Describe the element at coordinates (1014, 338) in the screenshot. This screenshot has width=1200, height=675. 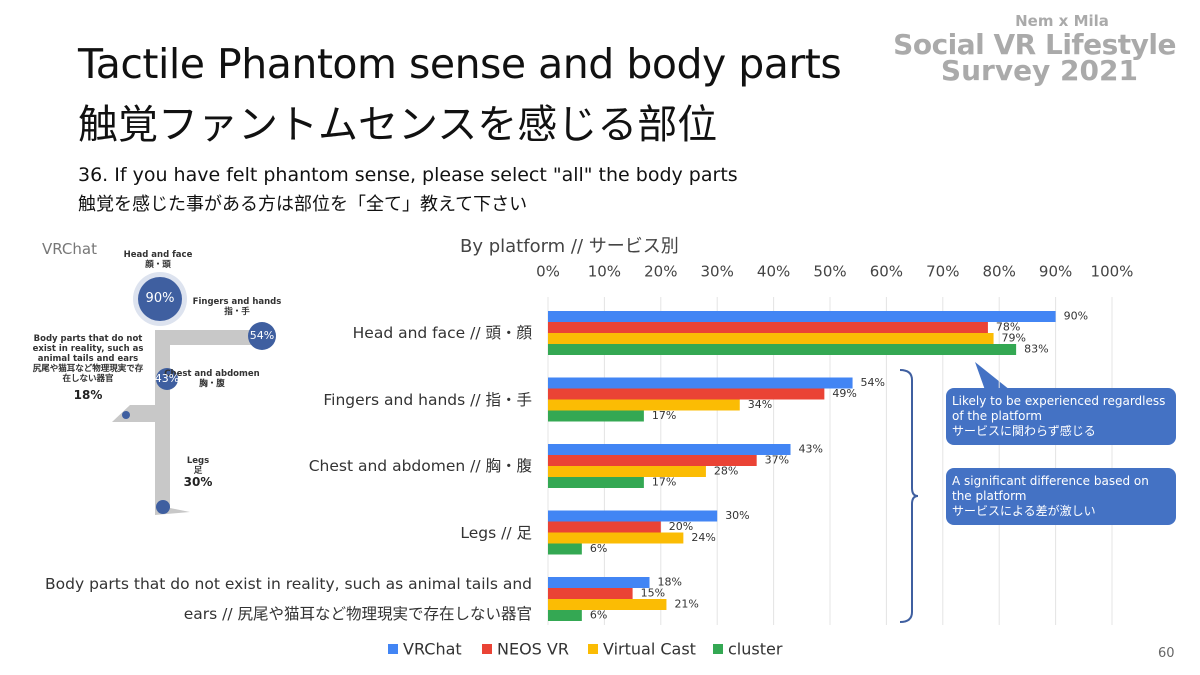
I see `value-label: 79%` at that location.